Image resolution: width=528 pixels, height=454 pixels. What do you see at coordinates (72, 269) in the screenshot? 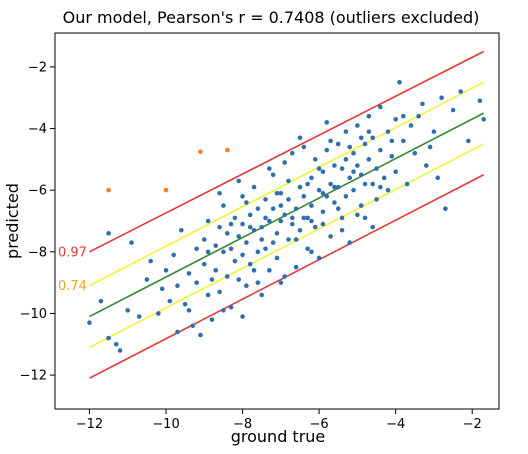
I see `band-annotations: 0.97 0.74` at bounding box center [72, 269].